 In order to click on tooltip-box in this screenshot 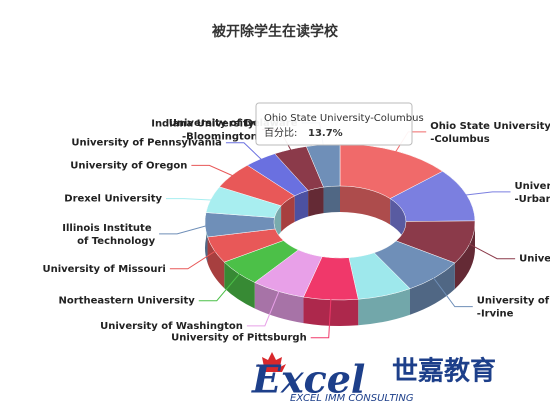, I will do `click(334, 124)`.